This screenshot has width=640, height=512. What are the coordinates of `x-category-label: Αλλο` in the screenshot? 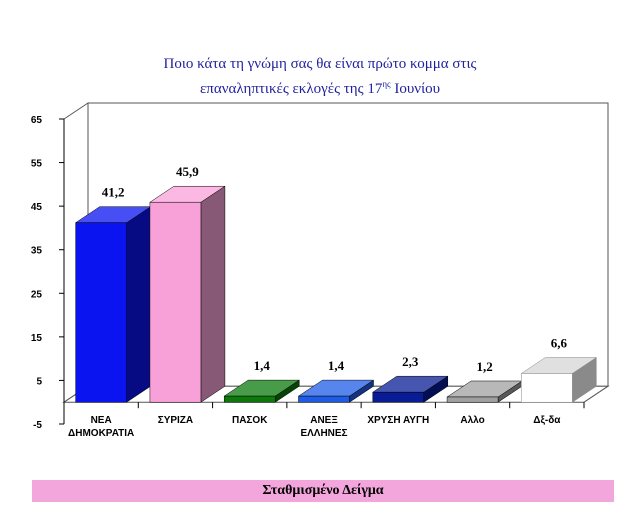 It's located at (472, 420).